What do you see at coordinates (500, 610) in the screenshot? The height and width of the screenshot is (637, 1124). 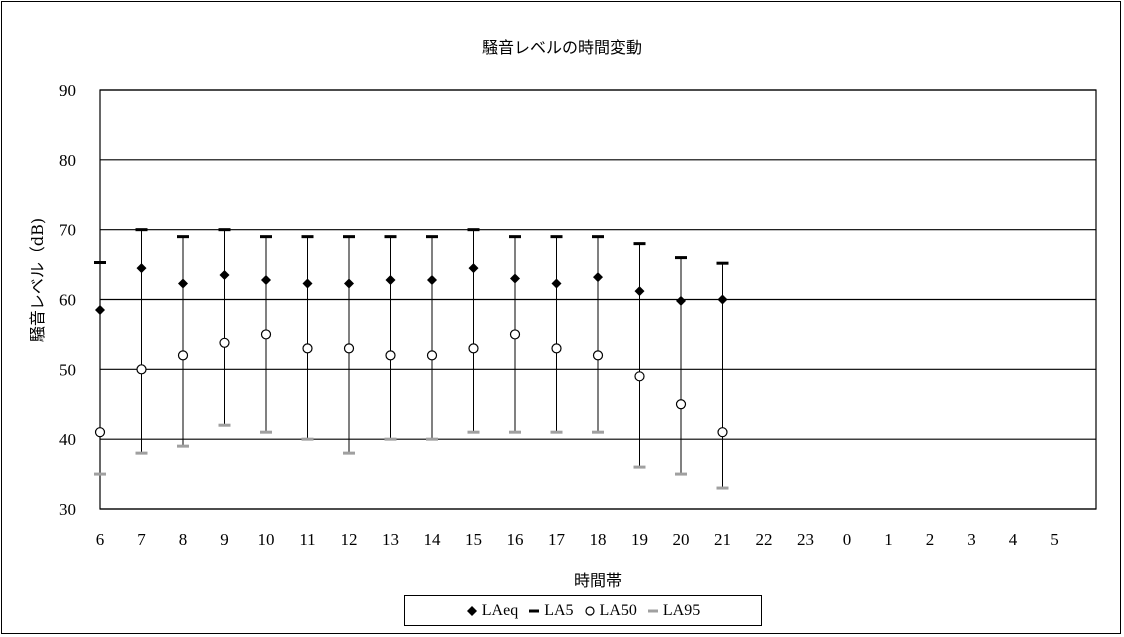 I see `legend-label-laeq: LAeq` at bounding box center [500, 610].